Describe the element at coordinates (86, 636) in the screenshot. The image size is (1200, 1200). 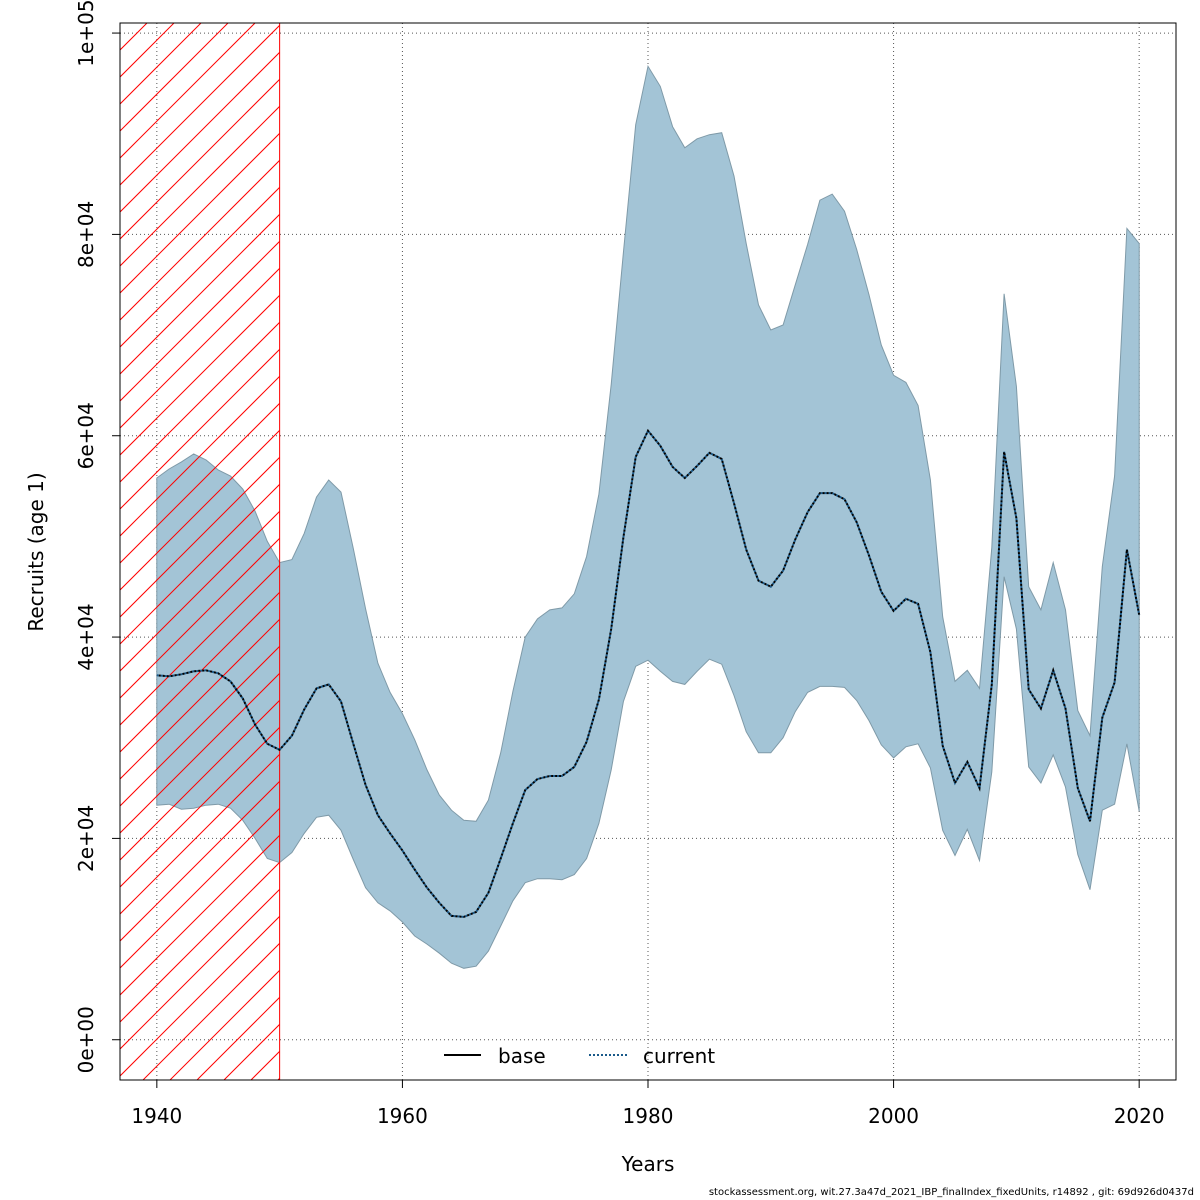
I see `y-tick-label-4e+04: 4e+04` at that location.